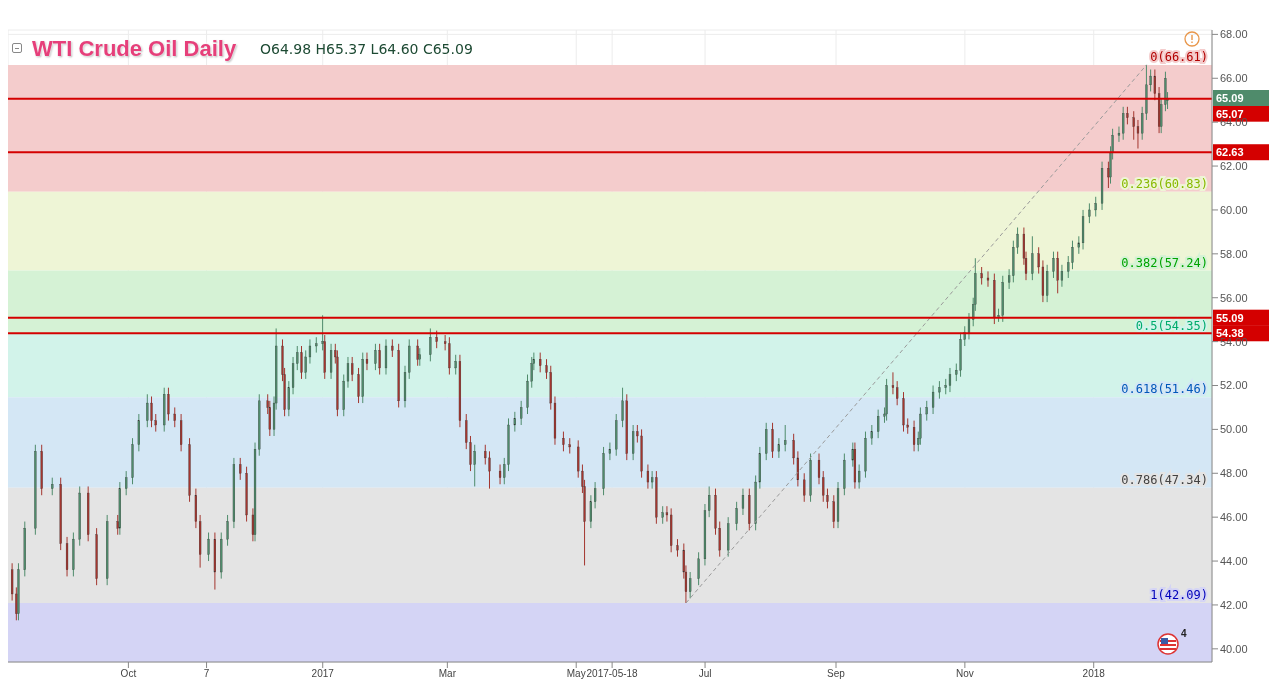 The width and height of the screenshot is (1280, 696). What do you see at coordinates (1234, 517) in the screenshot?
I see `y-tick-label: 46.00` at bounding box center [1234, 517].